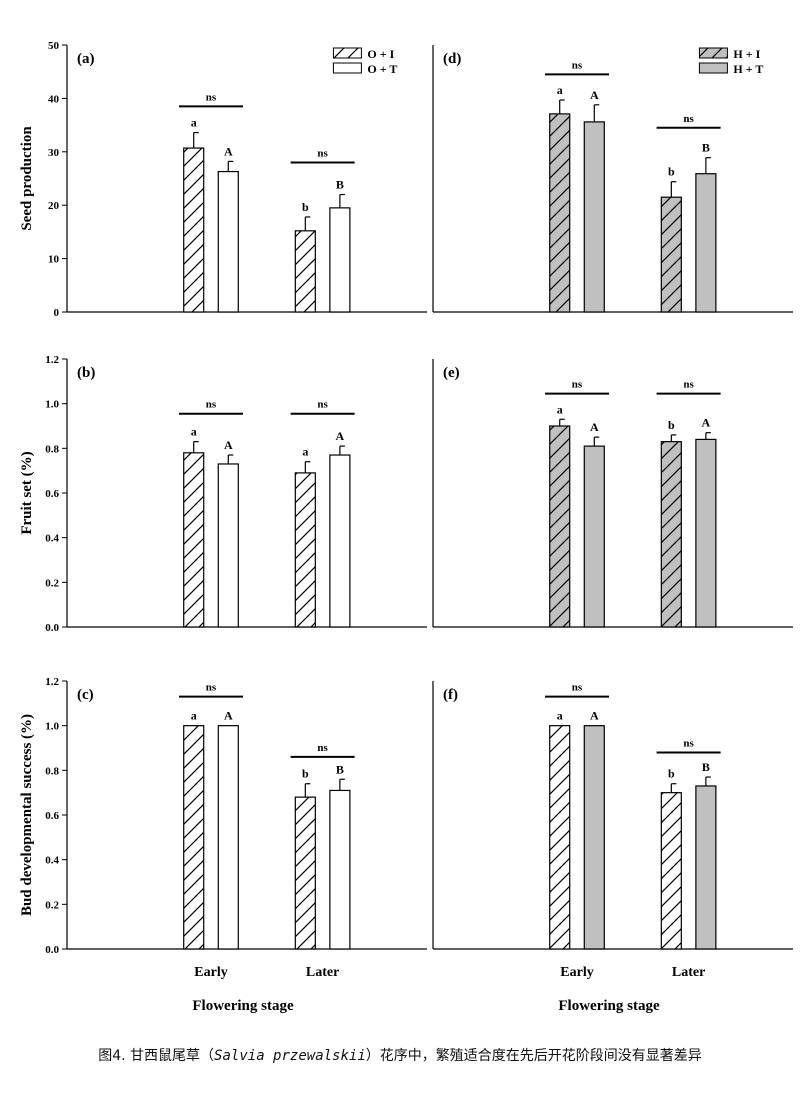 The width and height of the screenshot is (800, 1107). Describe the element at coordinates (228, 716) in the screenshot. I see `panel-2-significance-letter: A` at that location.